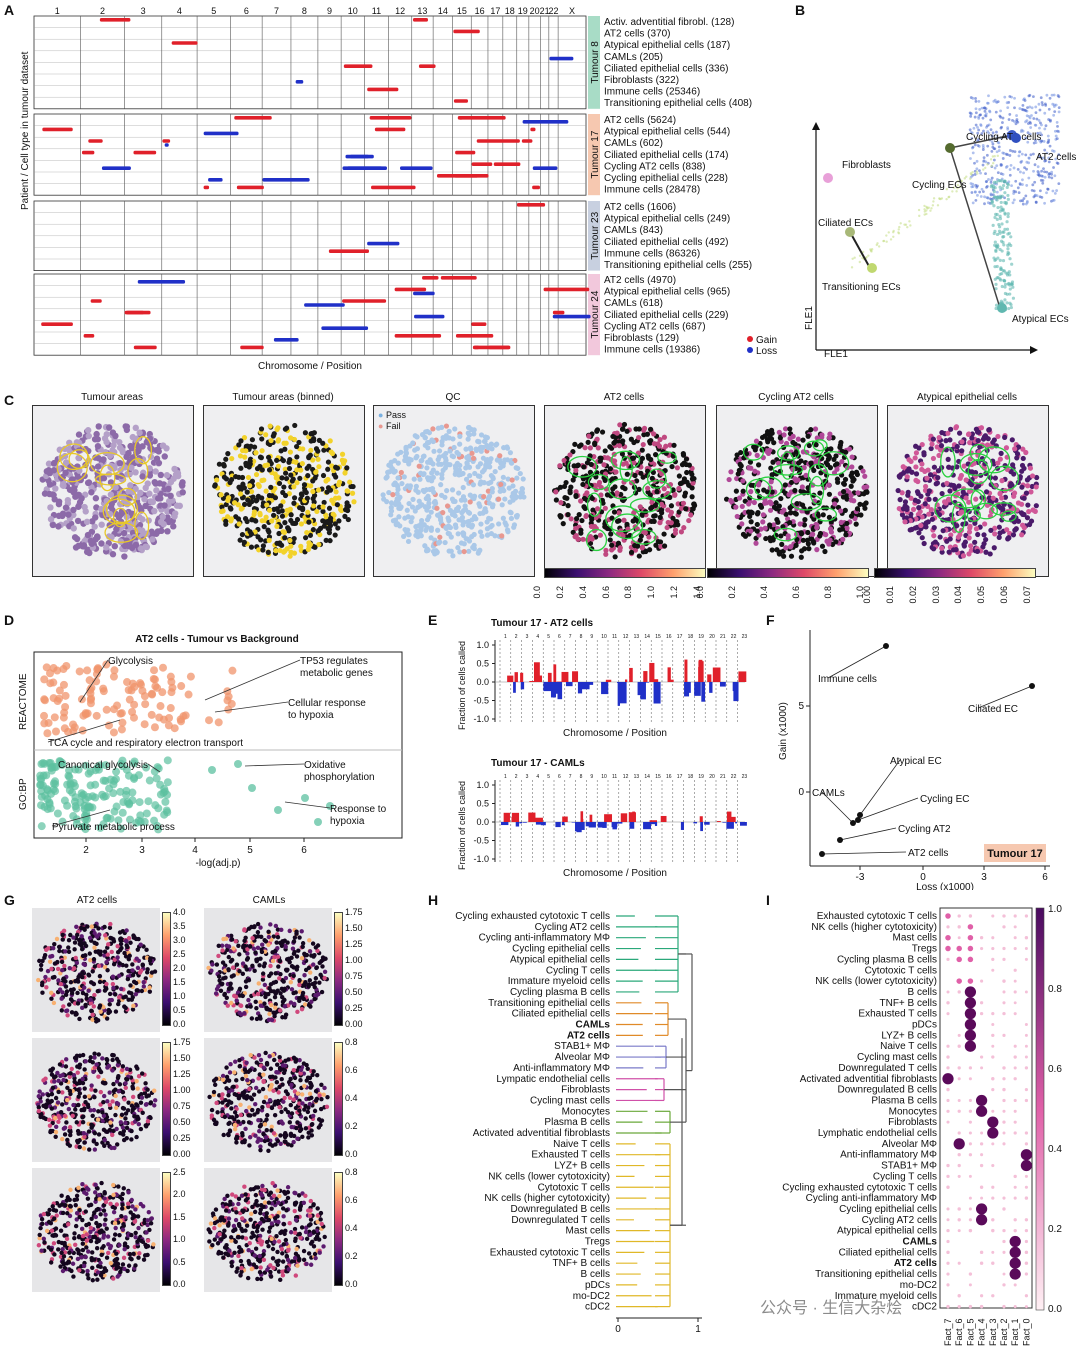 The height and width of the screenshot is (1351, 1080). What do you see at coordinates (770, 620) in the screenshot?
I see `panel-f-label: F` at bounding box center [770, 620].